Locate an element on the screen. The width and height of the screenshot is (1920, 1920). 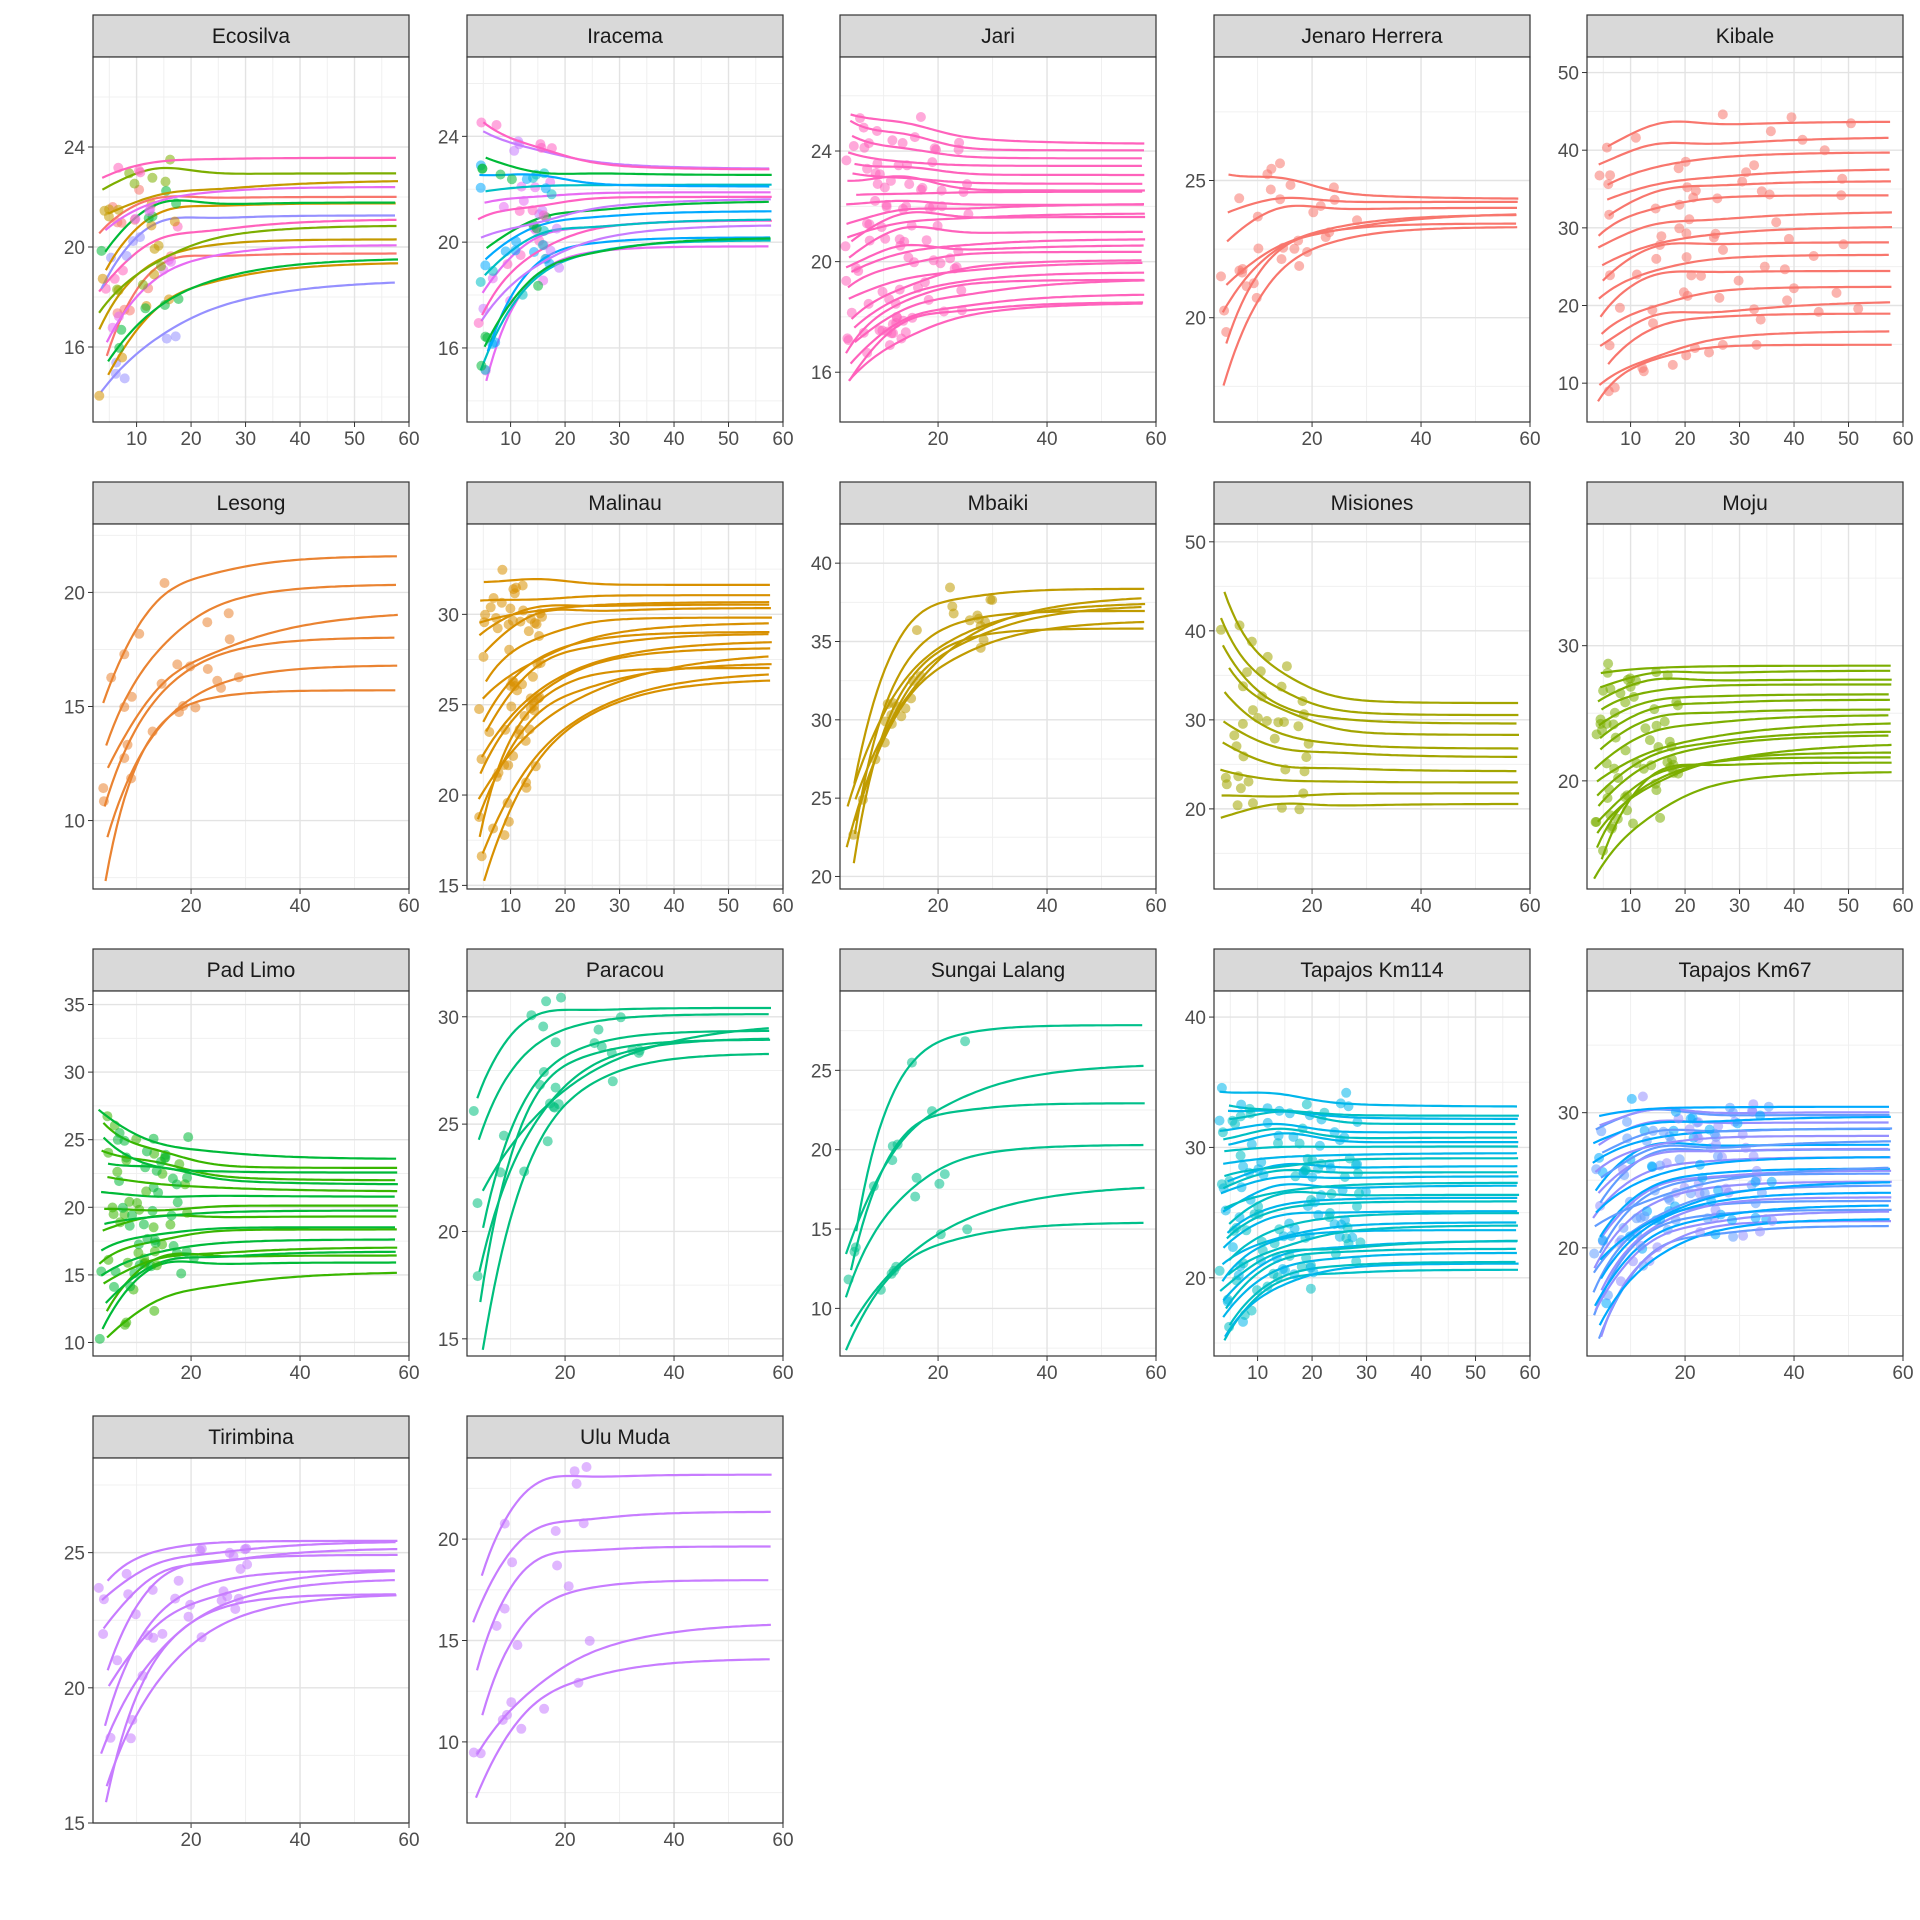
facet-iracema: Iracema 10 20 30 40 50 60 16 20 24 is located at coordinates (616, 232).